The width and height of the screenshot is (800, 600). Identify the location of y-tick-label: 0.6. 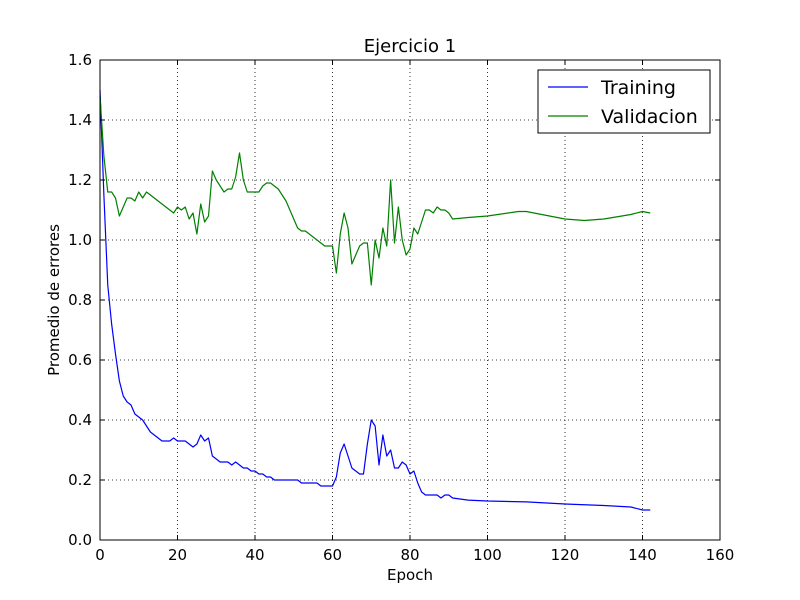
(80, 360).